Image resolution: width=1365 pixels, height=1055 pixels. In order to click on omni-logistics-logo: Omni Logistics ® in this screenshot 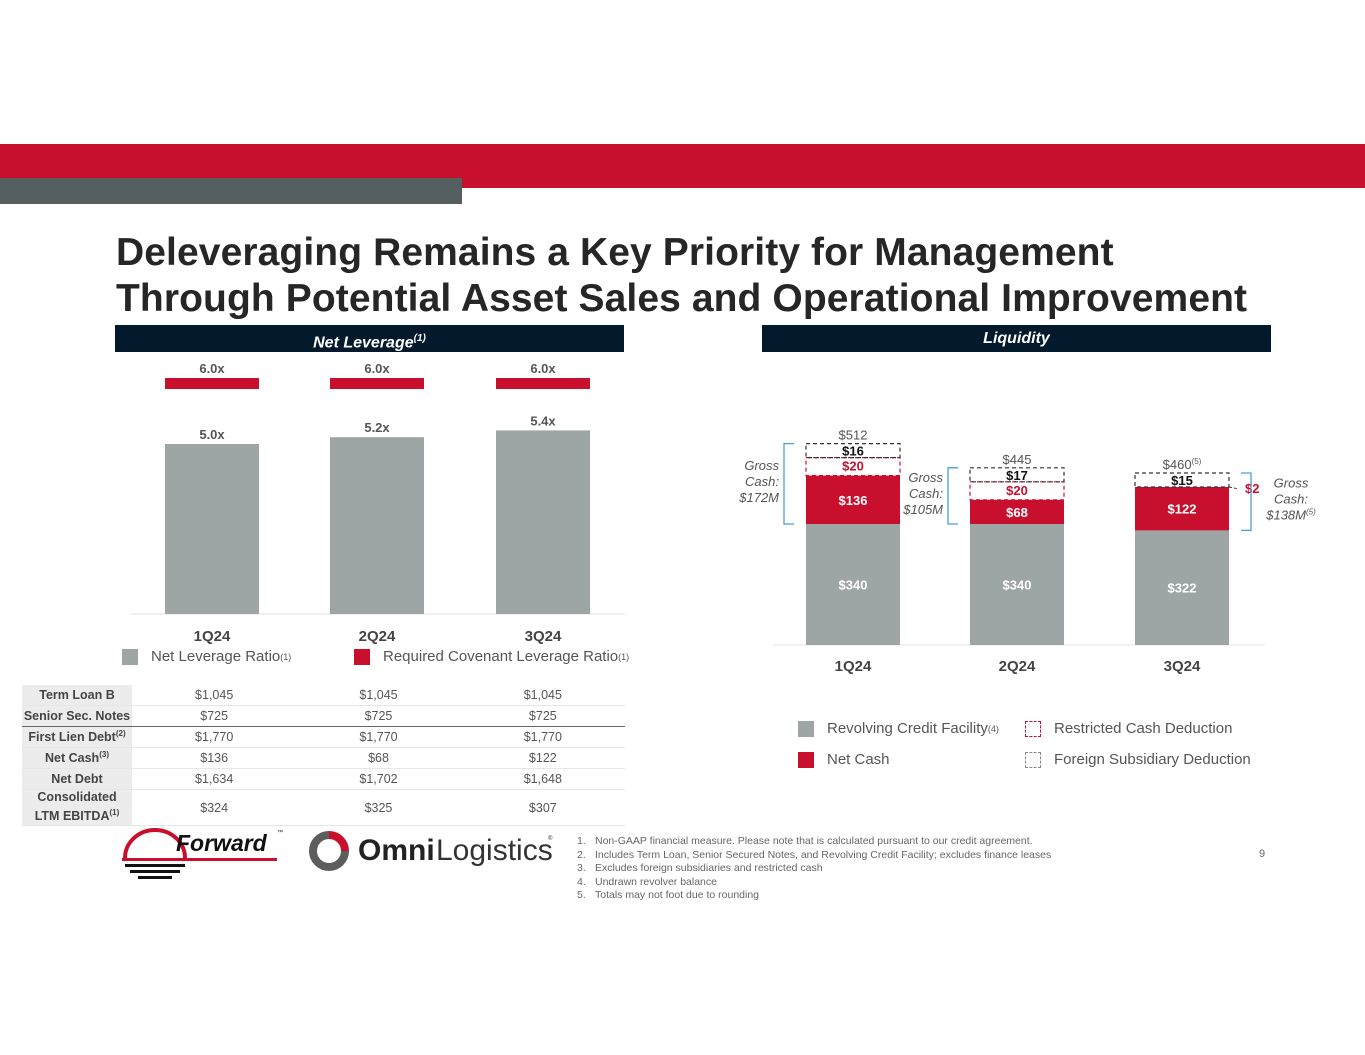, I will do `click(433, 852)`.